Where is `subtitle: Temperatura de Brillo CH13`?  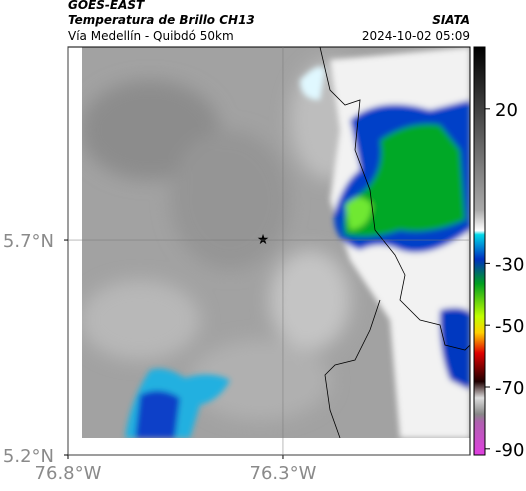
subtitle: Temperatura de Brillo CH13 is located at coordinates (161, 20).